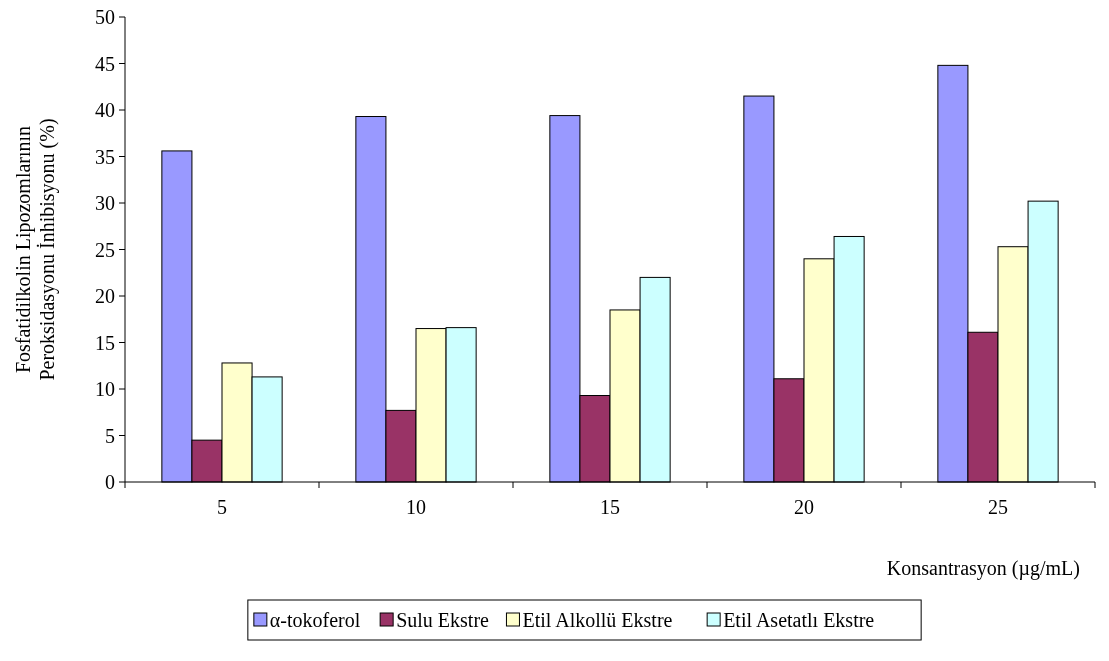 Image resolution: width=1109 pixels, height=661 pixels. What do you see at coordinates (35, 249) in the screenshot?
I see `y-axis-title: Fosfatidilkolin Lipozomlarının Peroksidasyonu İnhibisyonu (%)` at bounding box center [35, 249].